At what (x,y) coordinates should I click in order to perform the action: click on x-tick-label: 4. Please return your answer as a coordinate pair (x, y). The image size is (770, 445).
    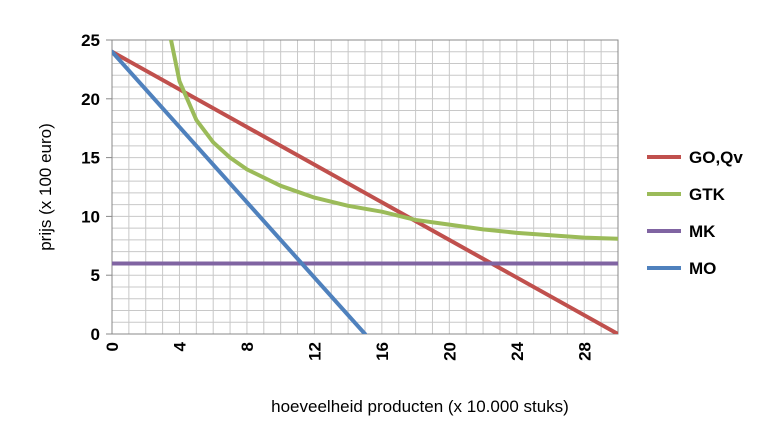
    Looking at the image, I should click on (179, 346).